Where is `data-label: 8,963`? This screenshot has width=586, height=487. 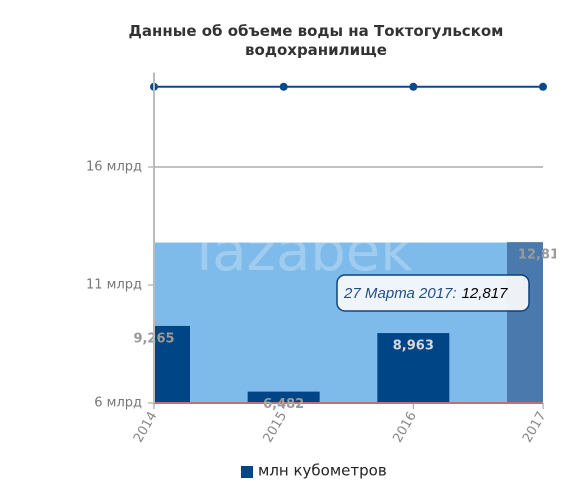
data-label: 8,963 is located at coordinates (413, 346).